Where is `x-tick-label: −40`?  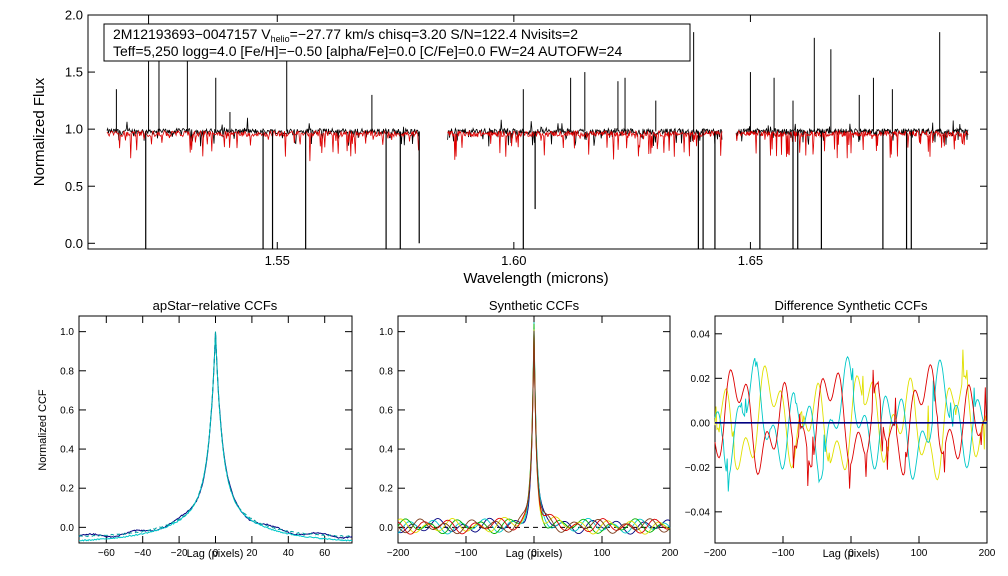
x-tick-label: −40 is located at coordinates (142, 553).